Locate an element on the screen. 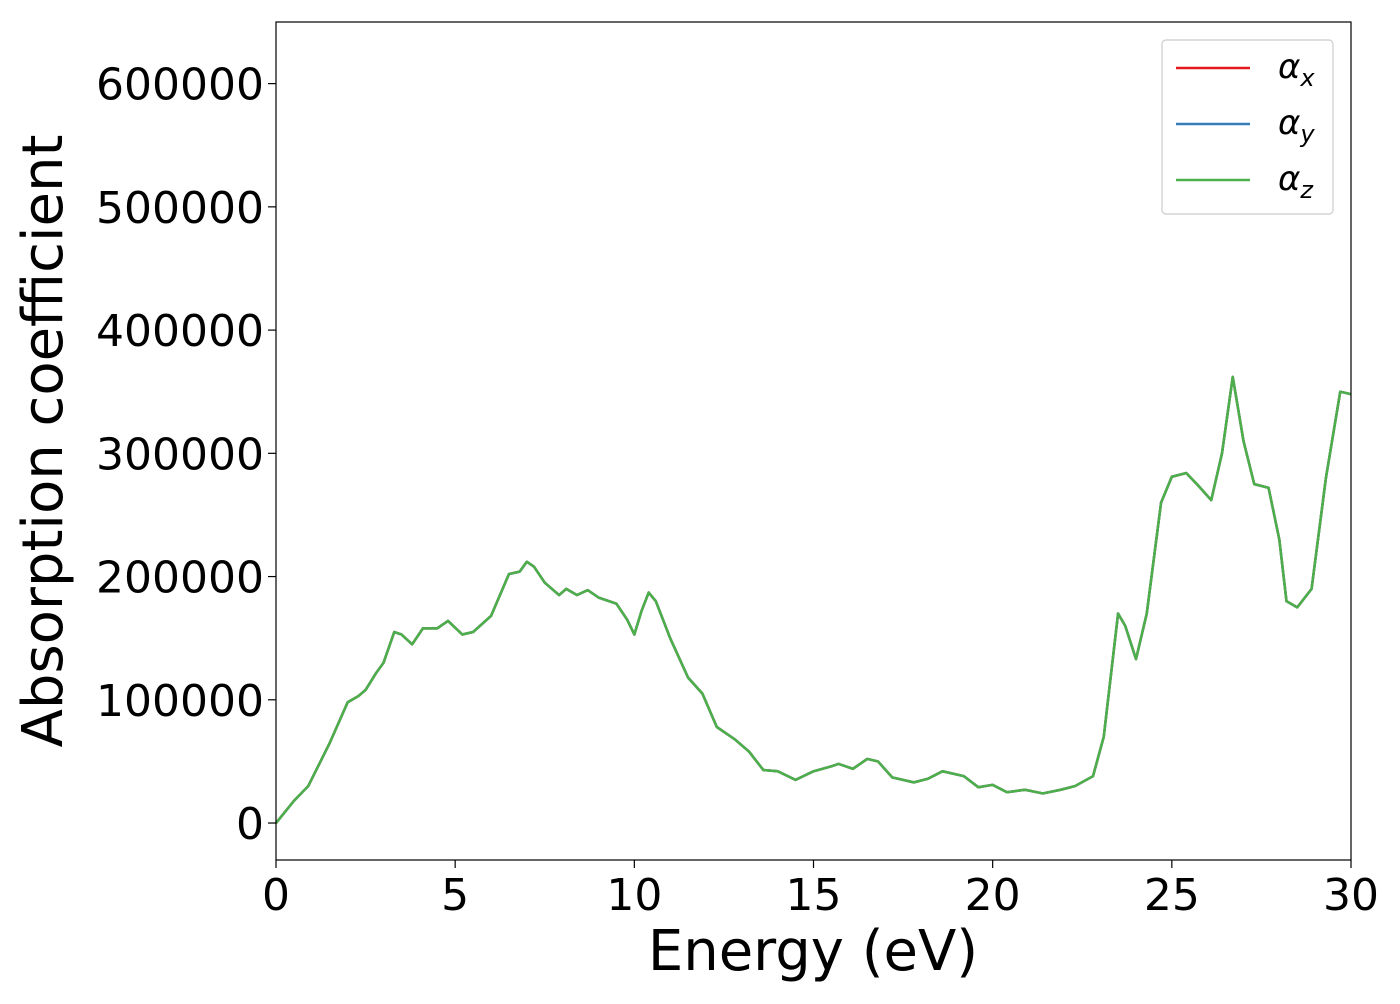 Image resolution: width=1400 pixels, height=1004 pixels. y-tick-label: 600000 is located at coordinates (180, 85).